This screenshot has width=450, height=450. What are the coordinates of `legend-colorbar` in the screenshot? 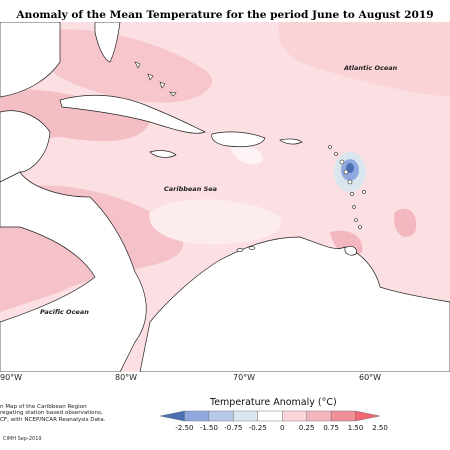 It's located at (270, 416).